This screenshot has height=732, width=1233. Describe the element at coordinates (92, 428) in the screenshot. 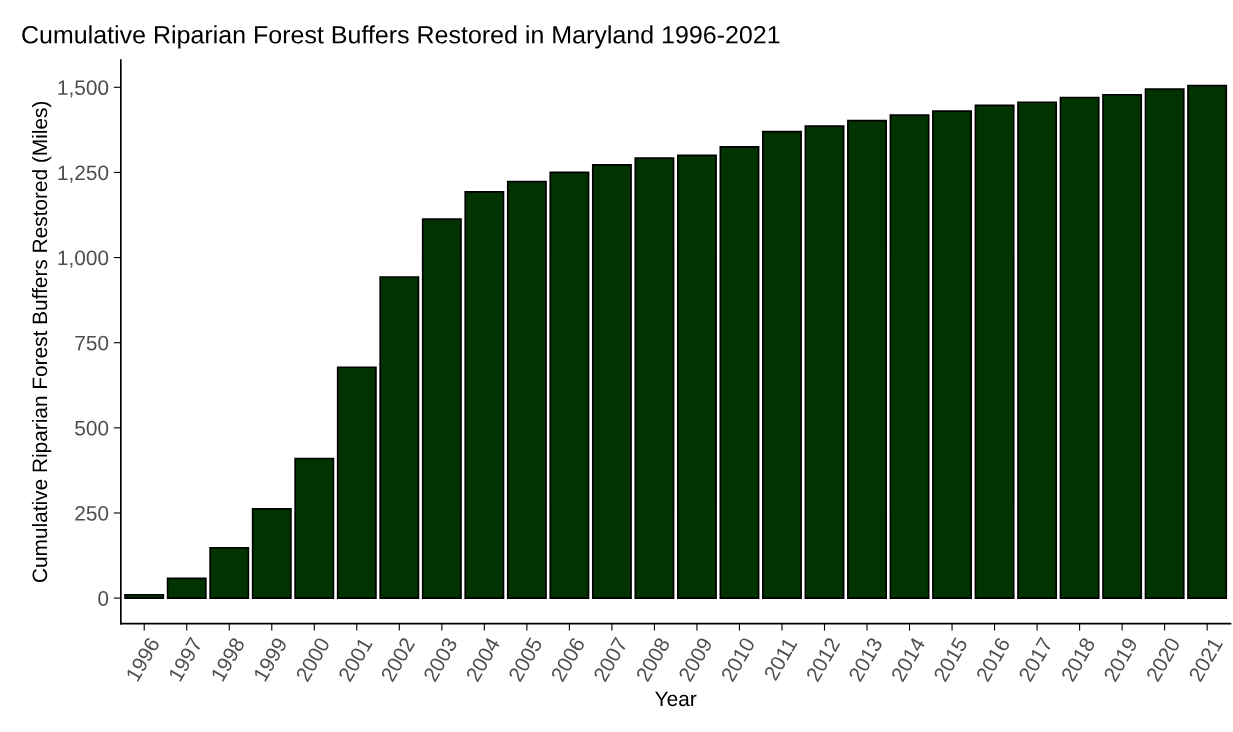

I see `y-tick-label: 500` at that location.